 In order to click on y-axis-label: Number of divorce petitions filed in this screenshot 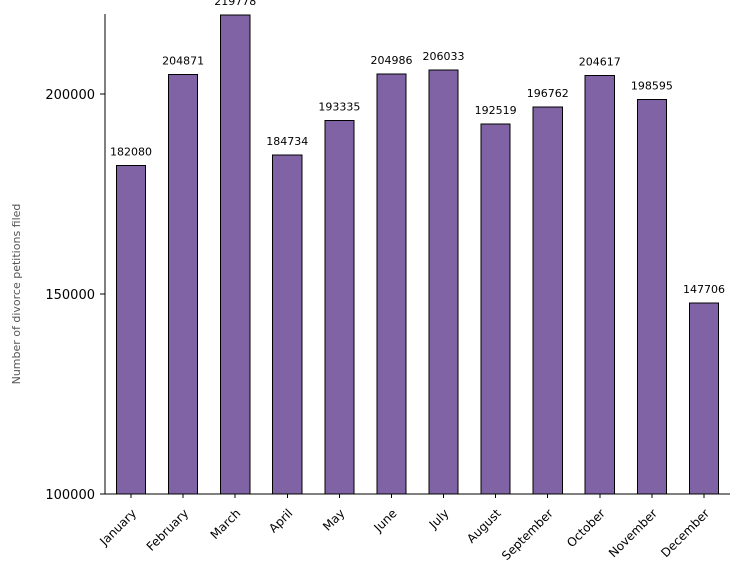, I will do `click(16, 294)`.